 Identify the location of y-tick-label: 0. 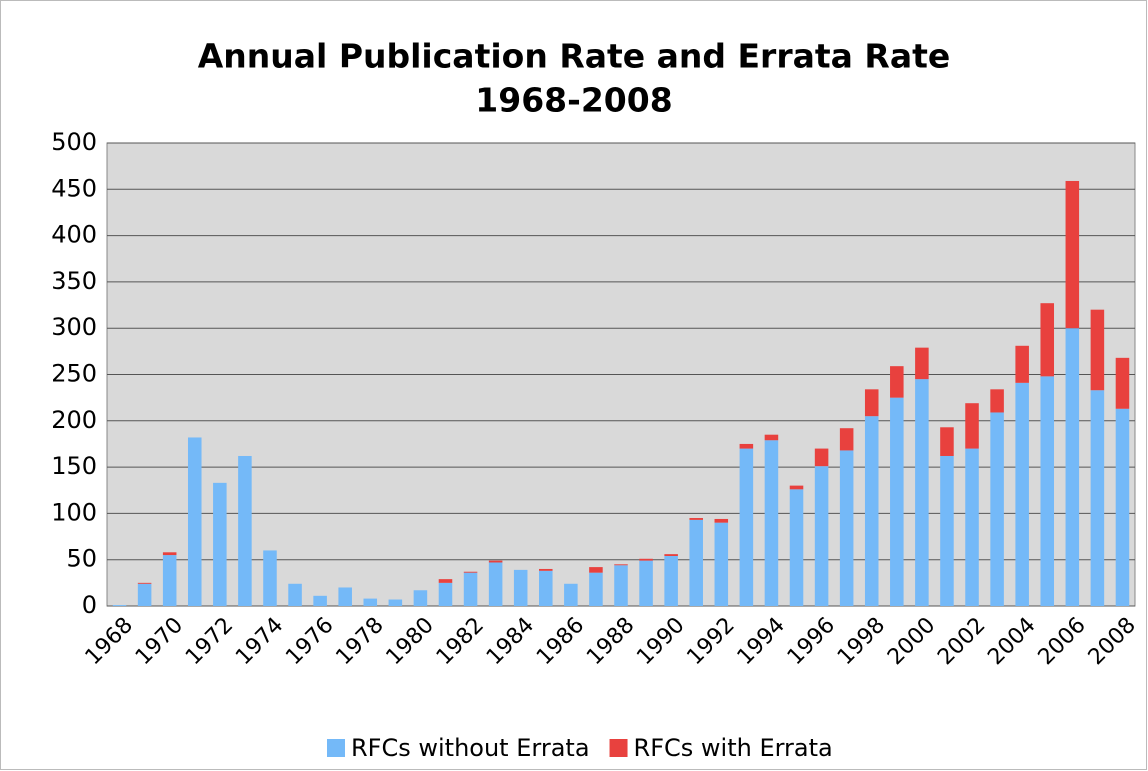
(89, 605).